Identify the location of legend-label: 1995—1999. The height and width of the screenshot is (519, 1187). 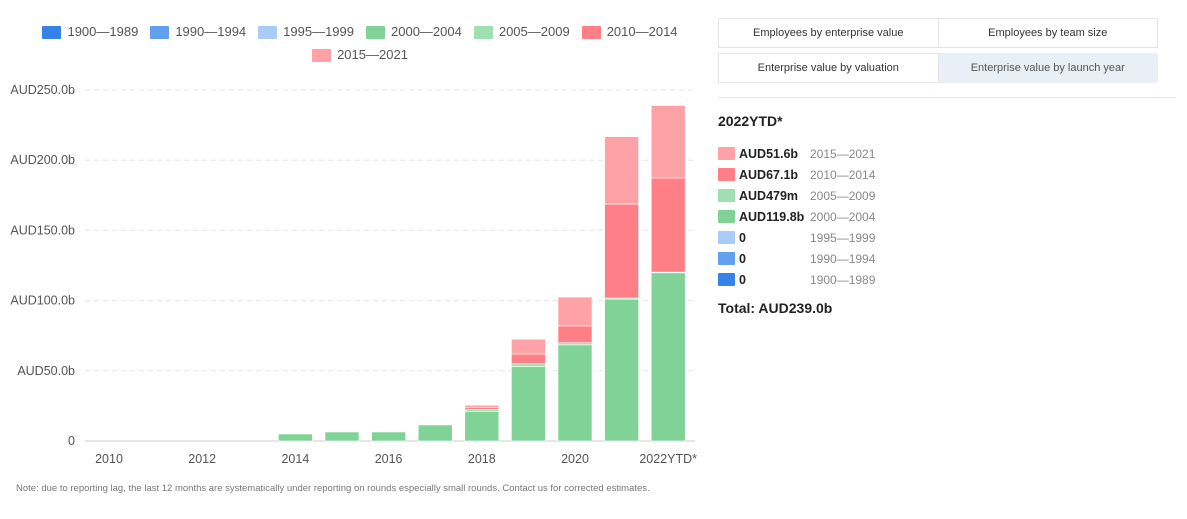
(318, 31).